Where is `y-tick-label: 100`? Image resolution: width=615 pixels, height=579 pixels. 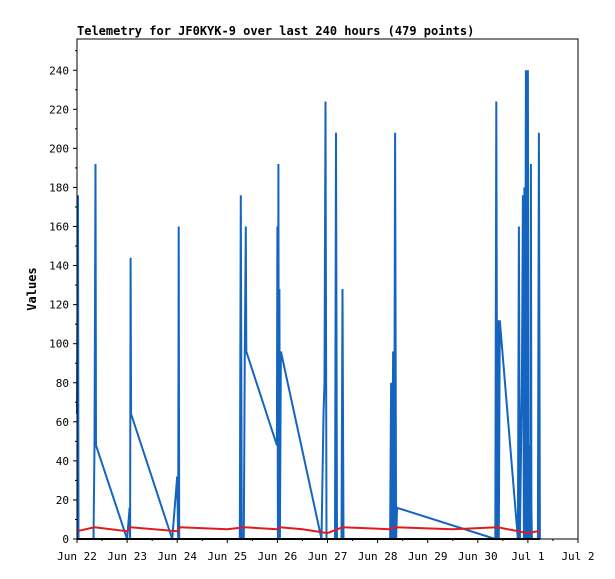 y-tick-label: 100 is located at coordinates (59, 344).